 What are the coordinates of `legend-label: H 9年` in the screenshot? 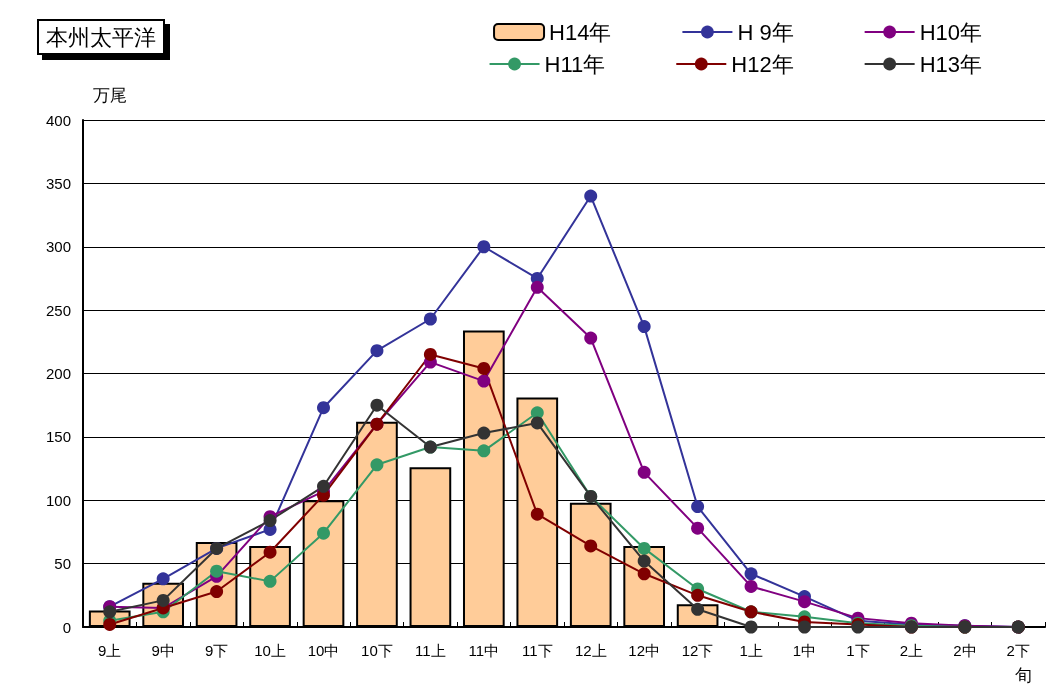 It's located at (765, 32).